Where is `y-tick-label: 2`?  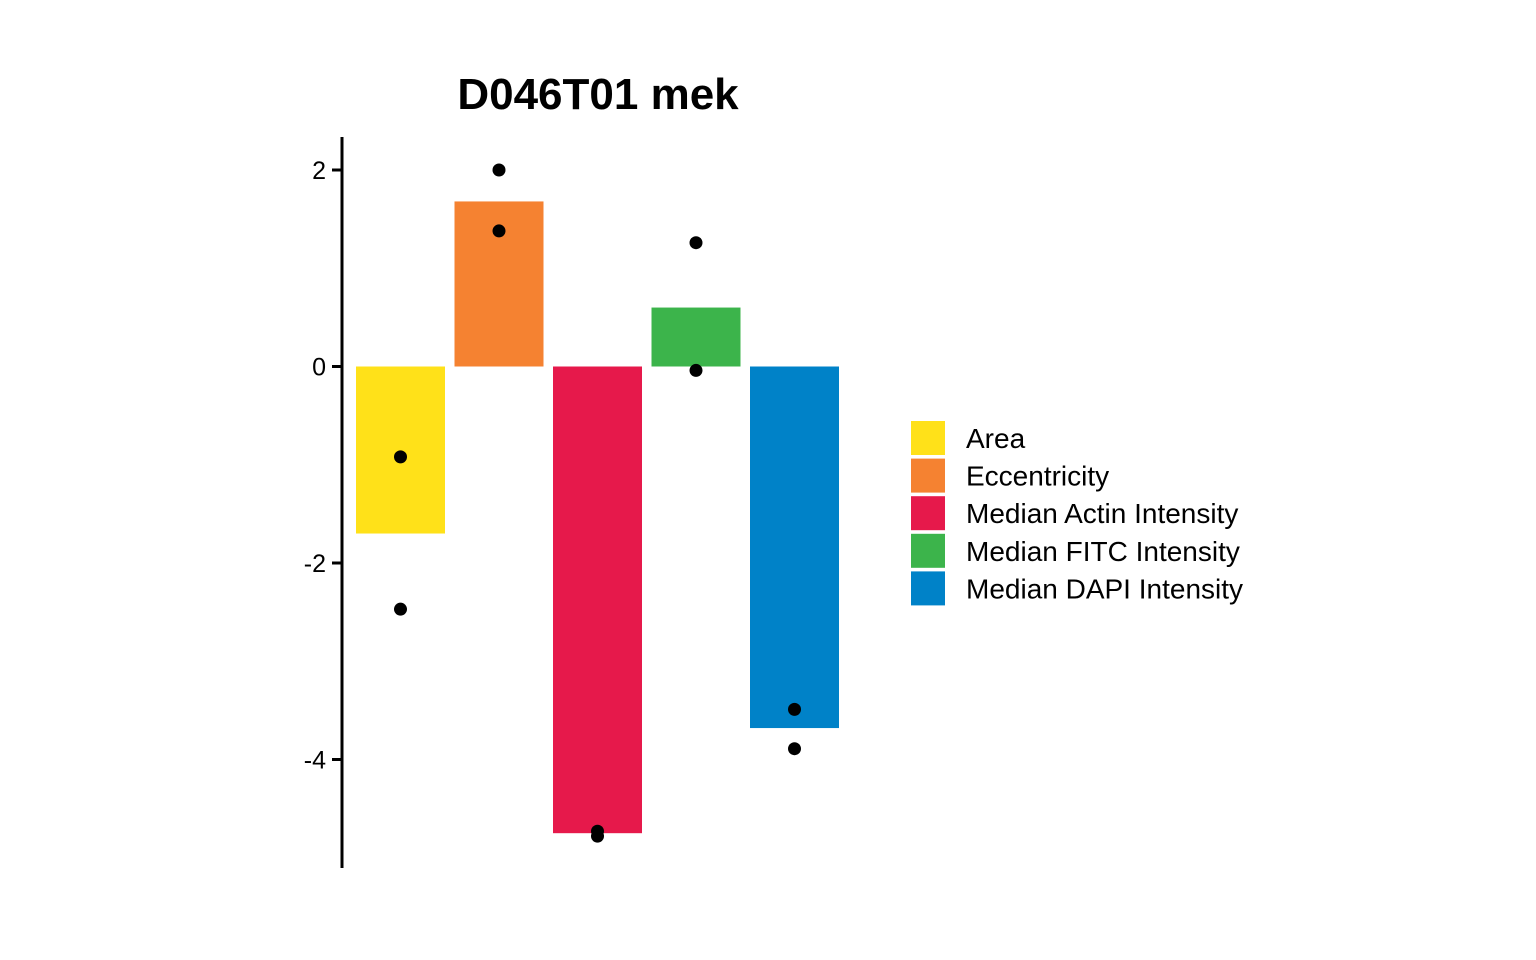 y-tick-label: 2 is located at coordinates (319, 171).